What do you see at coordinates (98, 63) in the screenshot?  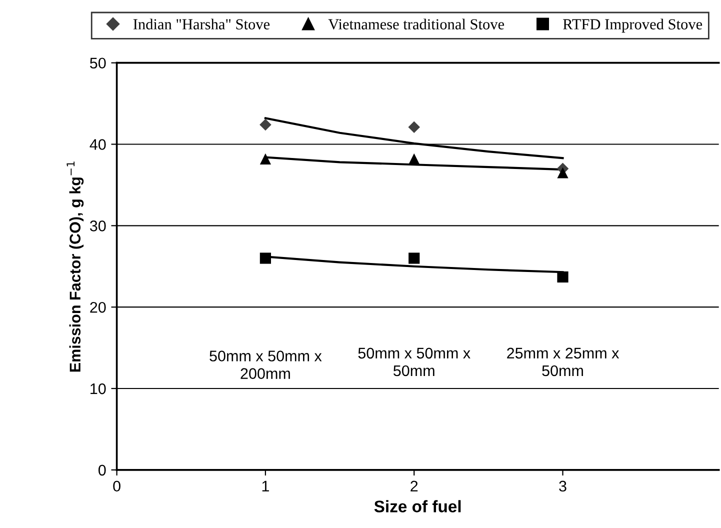 I see `y-tick-label: 50` at bounding box center [98, 63].